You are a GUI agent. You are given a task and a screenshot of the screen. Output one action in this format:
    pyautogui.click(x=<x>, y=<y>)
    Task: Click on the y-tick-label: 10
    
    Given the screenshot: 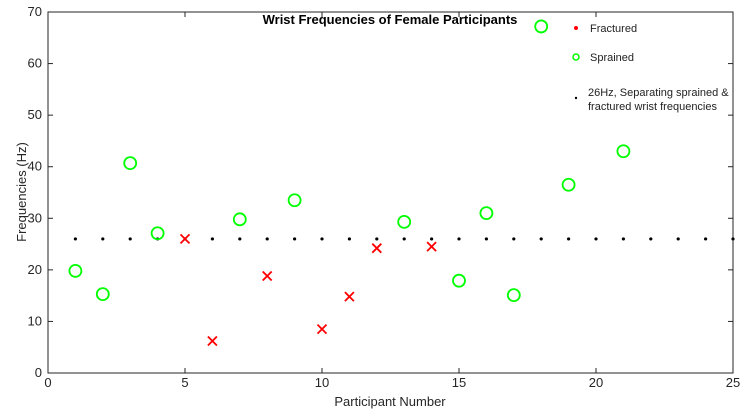 What is the action you would take?
    pyautogui.click(x=35, y=320)
    